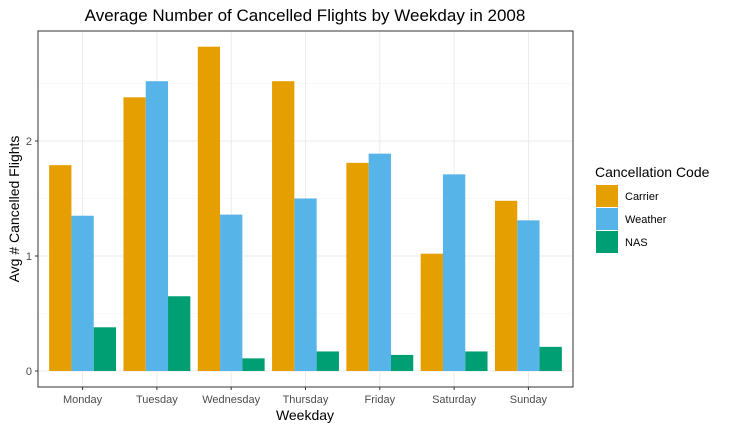 The width and height of the screenshot is (730, 430). I want to click on bar-carrier-friday, so click(357, 266).